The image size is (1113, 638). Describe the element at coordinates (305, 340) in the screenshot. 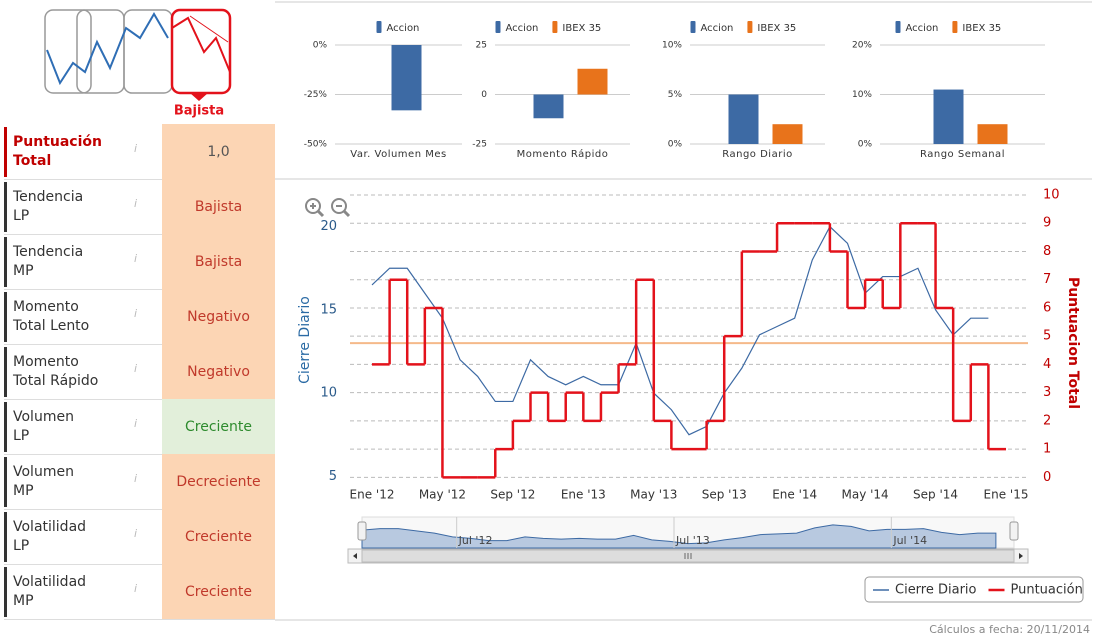

I see `y-axis-title: Cierre Diario` at that location.